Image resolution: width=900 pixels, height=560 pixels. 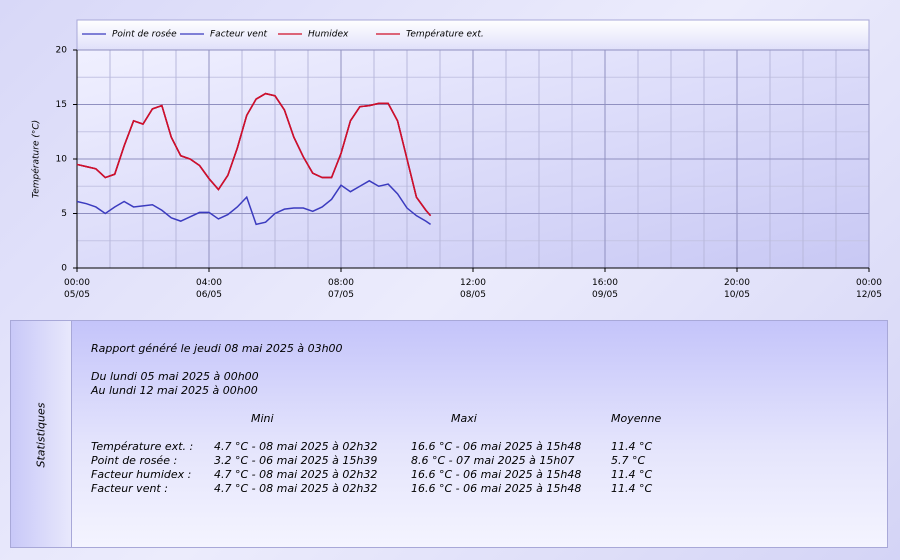 I want to click on x-tick-label: 12:00 08/05, so click(x=473, y=289).